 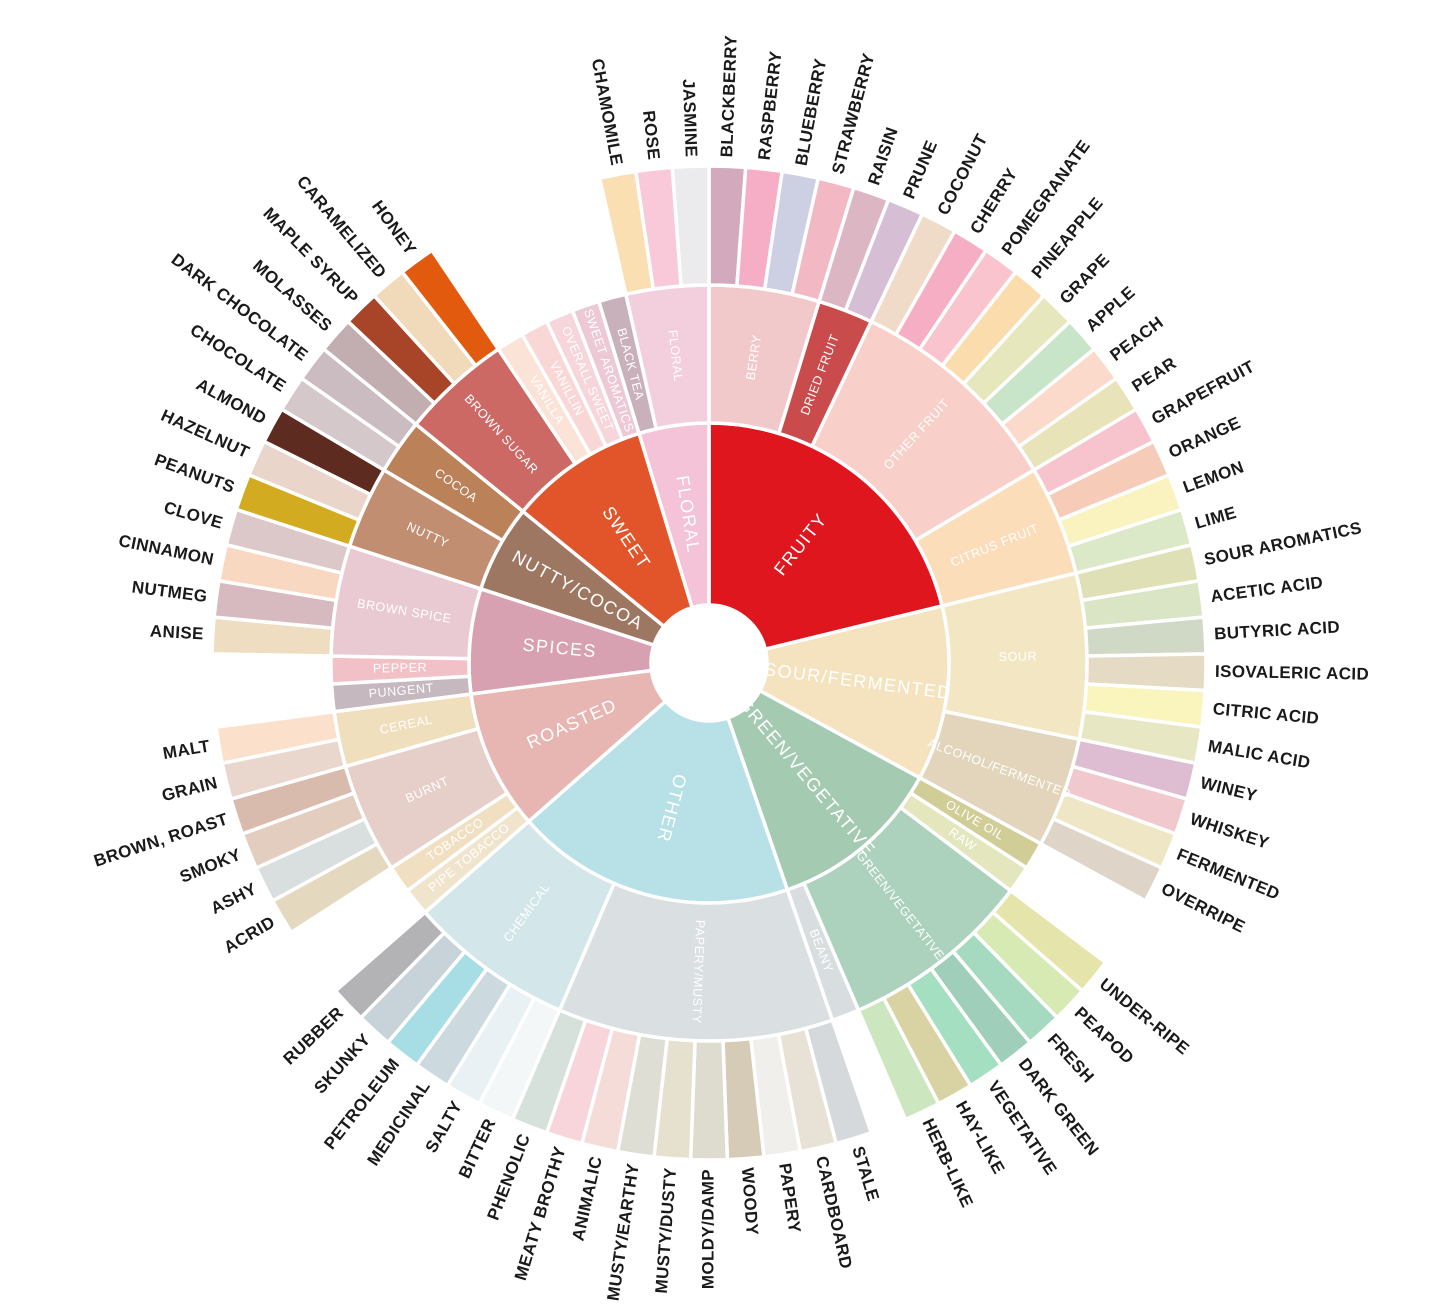 I want to click on moldy-damp-segment, so click(x=709, y=1100).